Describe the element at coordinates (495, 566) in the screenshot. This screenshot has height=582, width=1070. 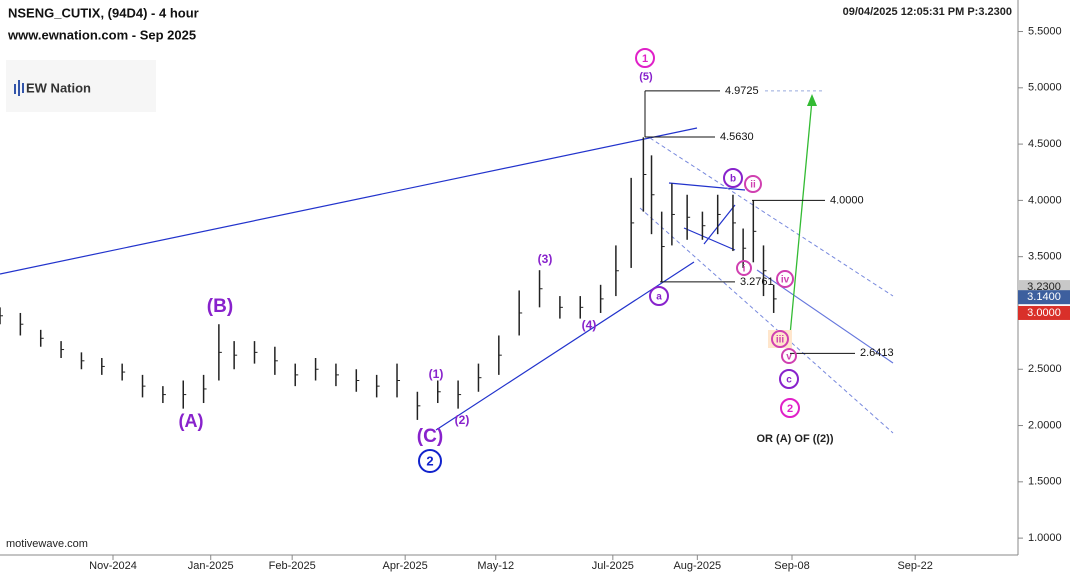
I see `x-tick-label: May-12` at that location.